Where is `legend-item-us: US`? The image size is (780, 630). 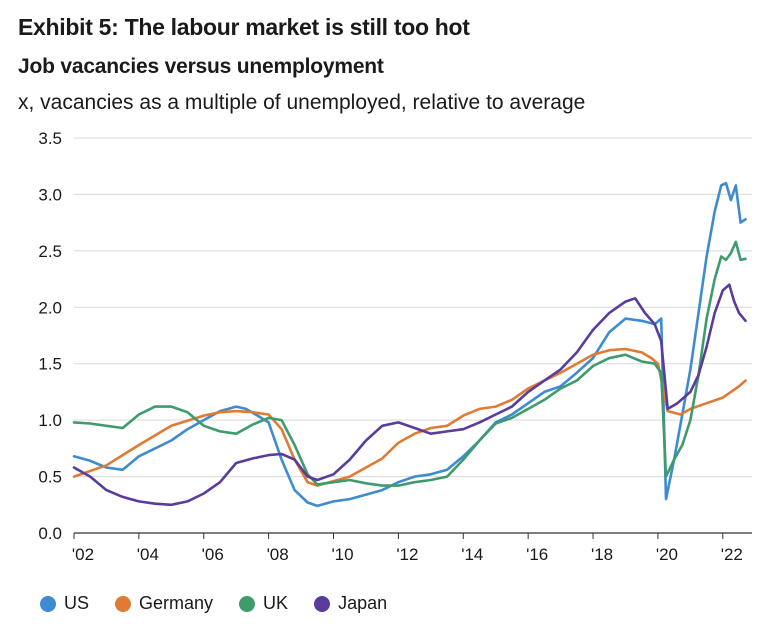
legend-item-us: US is located at coordinates (64, 603).